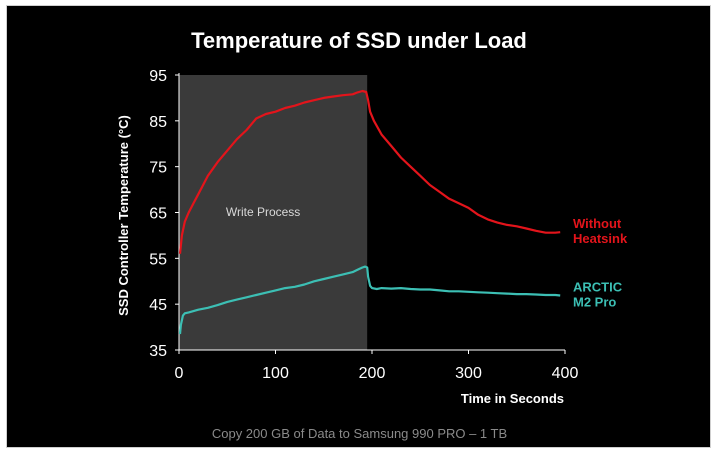 The height and width of the screenshot is (454, 720). Describe the element at coordinates (600, 238) in the screenshot. I see `series-label-line: Heatsink` at that location.